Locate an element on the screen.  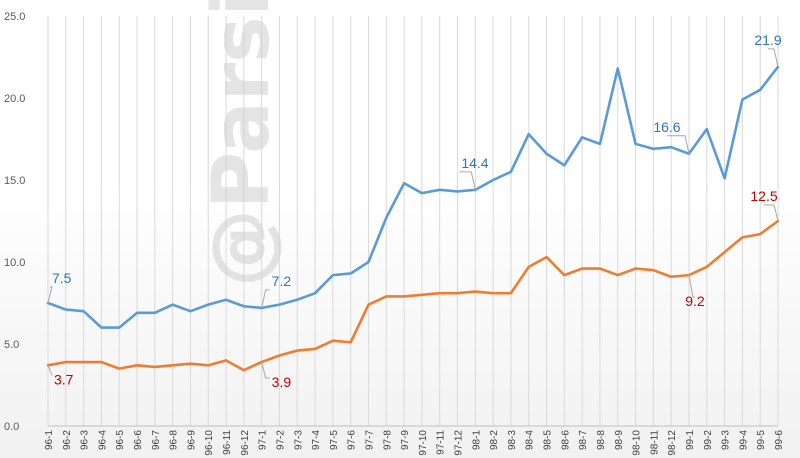
x-tick-label: 98-3 is located at coordinates (512, 440).